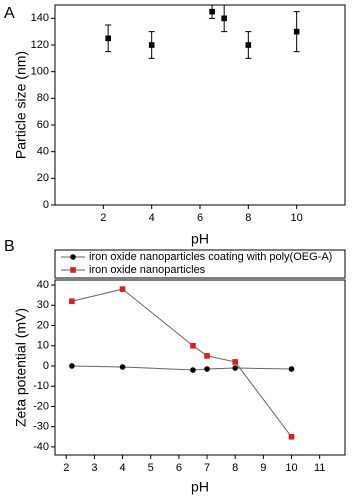 The height and width of the screenshot is (498, 353). Describe the element at coordinates (21, 367) in the screenshot. I see `y-axis-label: Zeta potential (mV)` at that location.